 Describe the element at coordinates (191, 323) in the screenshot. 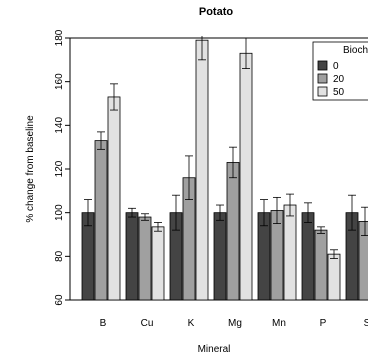

I see `x-tick-label: K` at that location.